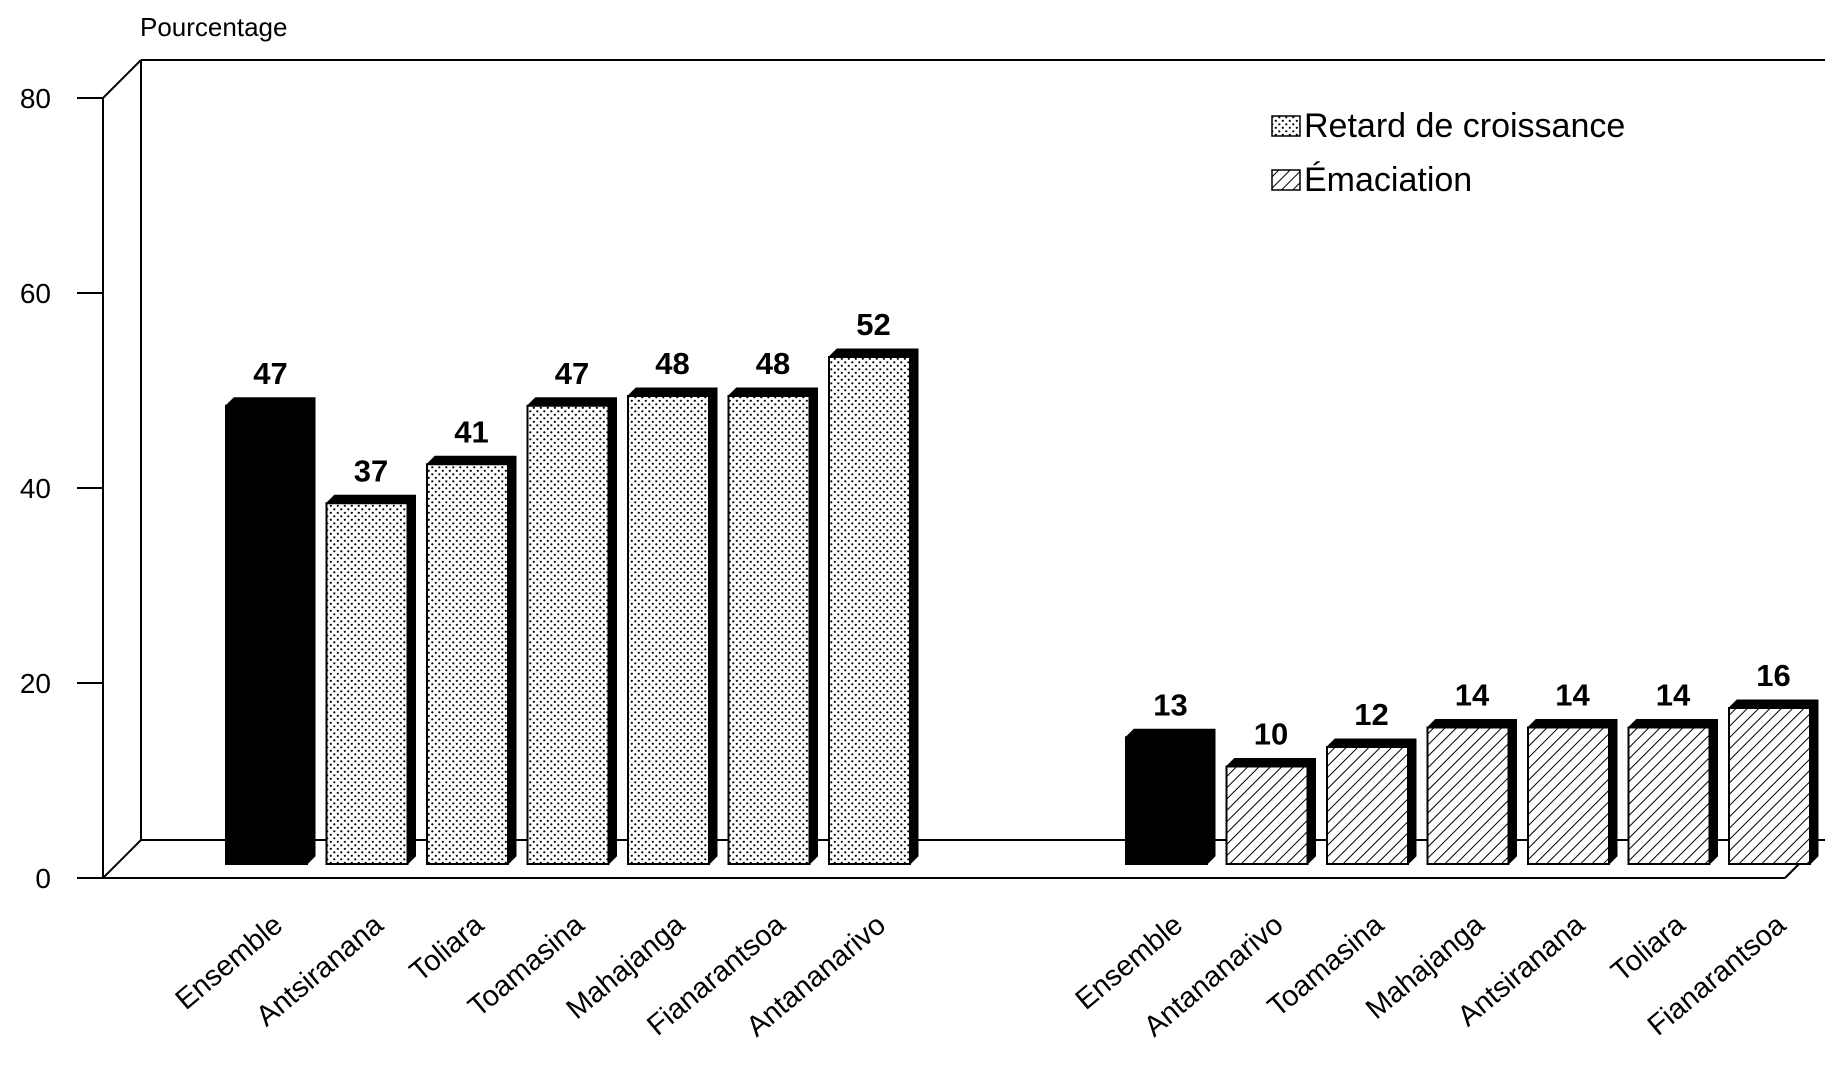 The width and height of the screenshot is (1825, 1086). What do you see at coordinates (1464, 126) in the screenshot?
I see `legend-label-retard: Retard de croissance` at bounding box center [1464, 126].